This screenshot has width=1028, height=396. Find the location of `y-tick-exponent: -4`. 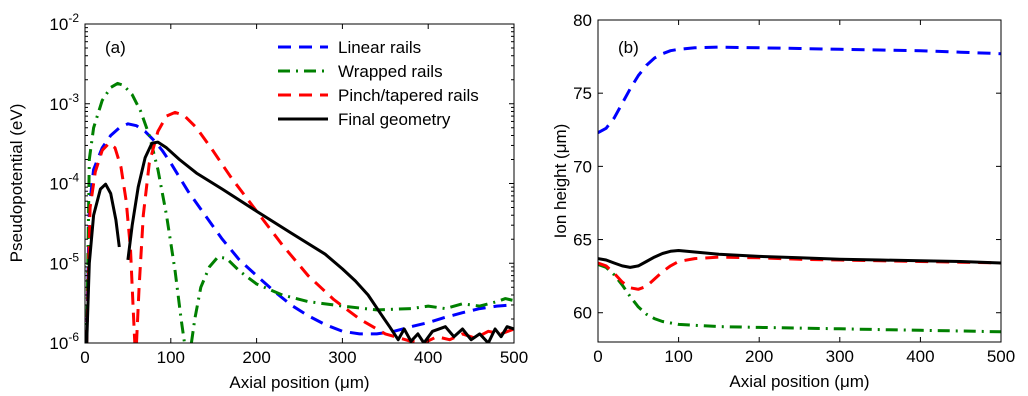

y-tick-exponent: -4 is located at coordinates (73, 178).